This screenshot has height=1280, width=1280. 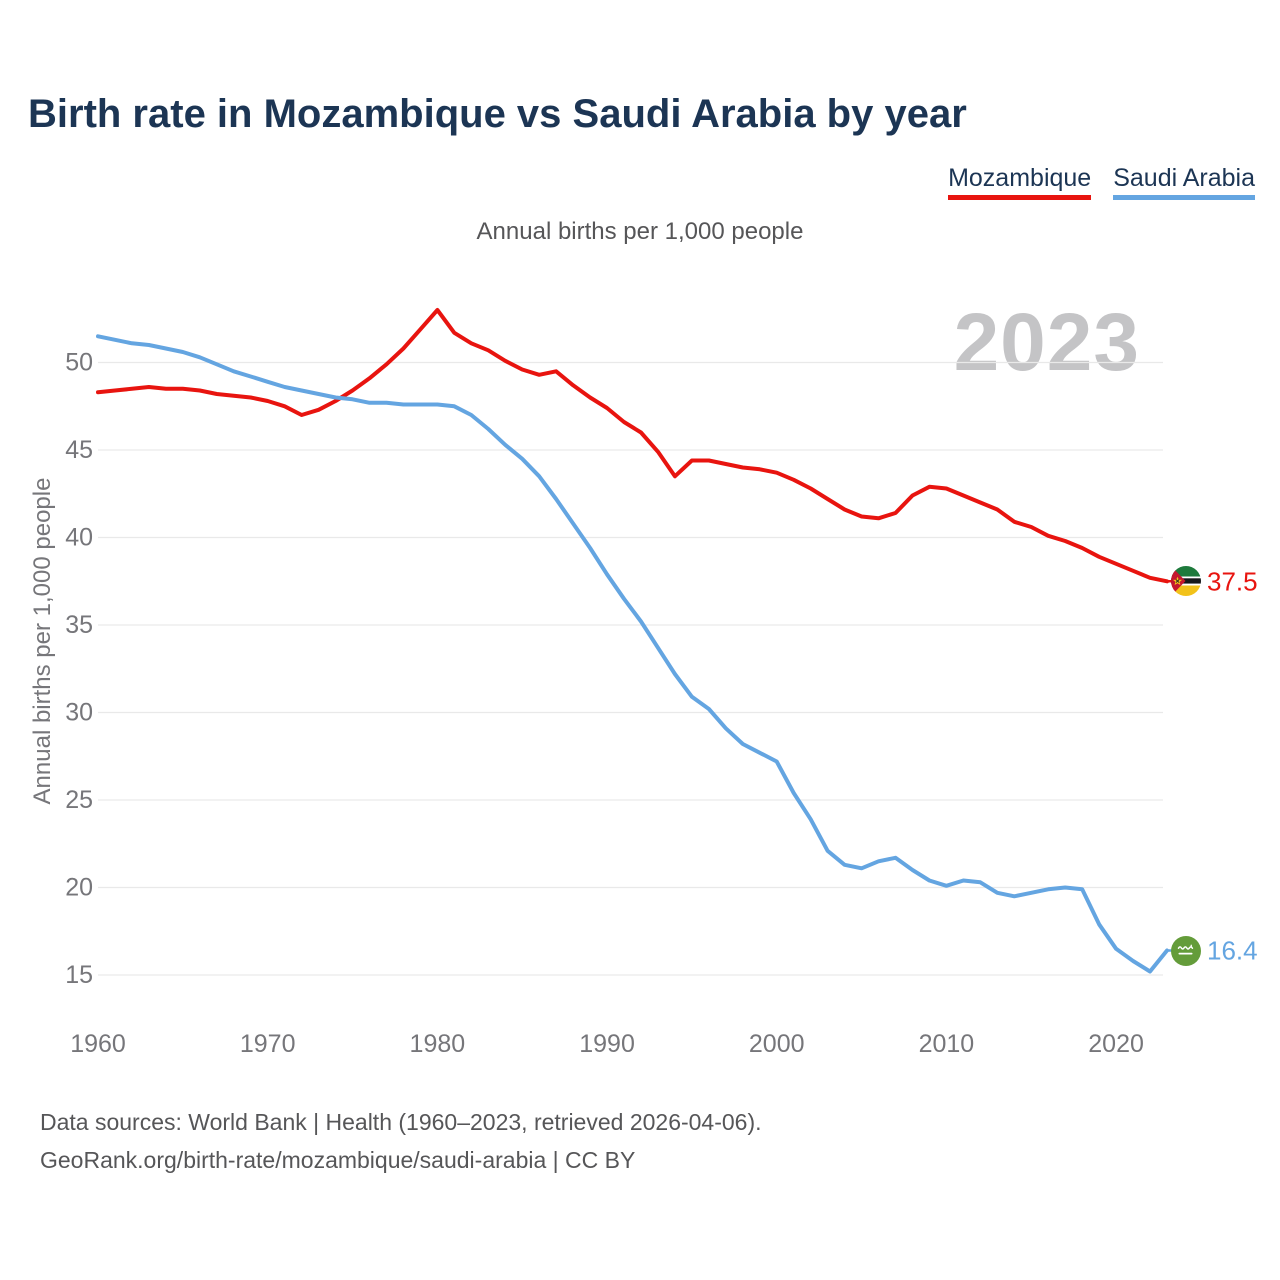 I want to click on x-tick-label-1990: 1990, so click(x=607, y=1044).